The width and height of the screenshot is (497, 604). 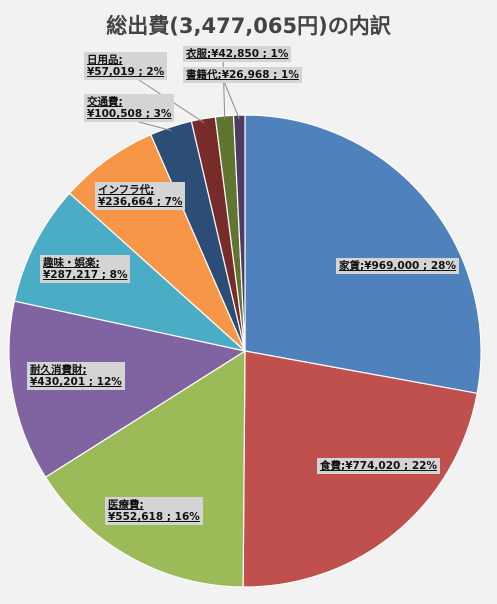 I want to click on data-label-3: 医療費; ¥552,618 ; 16%, so click(x=154, y=511).